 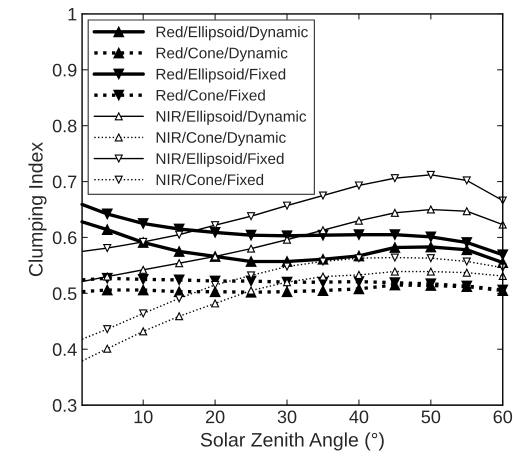 What do you see at coordinates (37, 209) in the screenshot?
I see `y-axis-title: Clumping Index` at bounding box center [37, 209].